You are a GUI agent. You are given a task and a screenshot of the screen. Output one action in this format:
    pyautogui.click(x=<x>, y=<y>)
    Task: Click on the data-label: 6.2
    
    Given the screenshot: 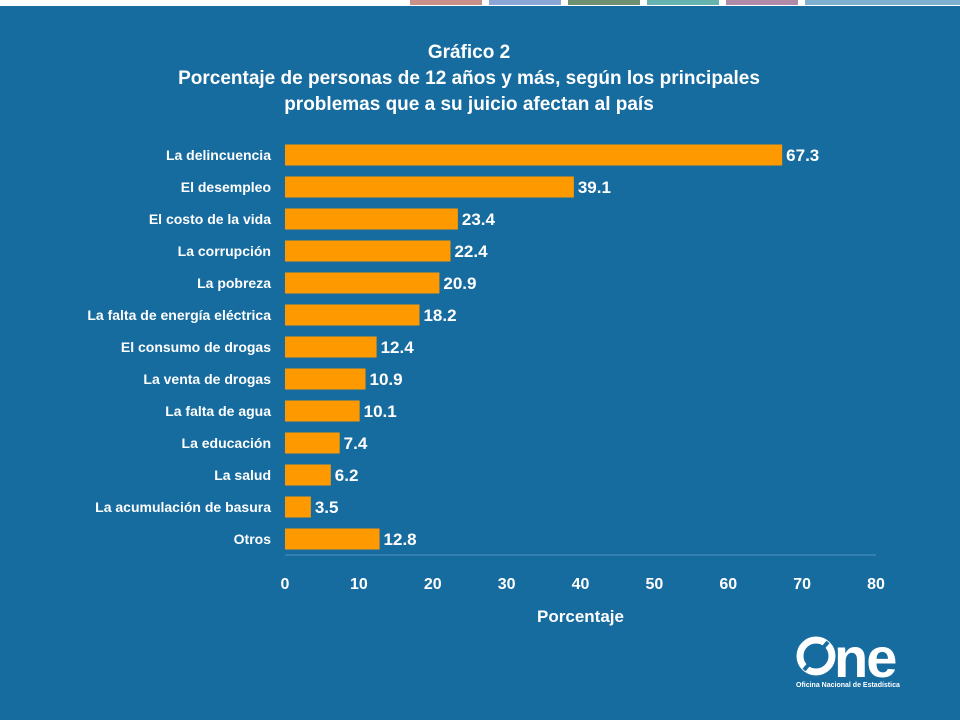 What is the action you would take?
    pyautogui.click(x=347, y=475)
    